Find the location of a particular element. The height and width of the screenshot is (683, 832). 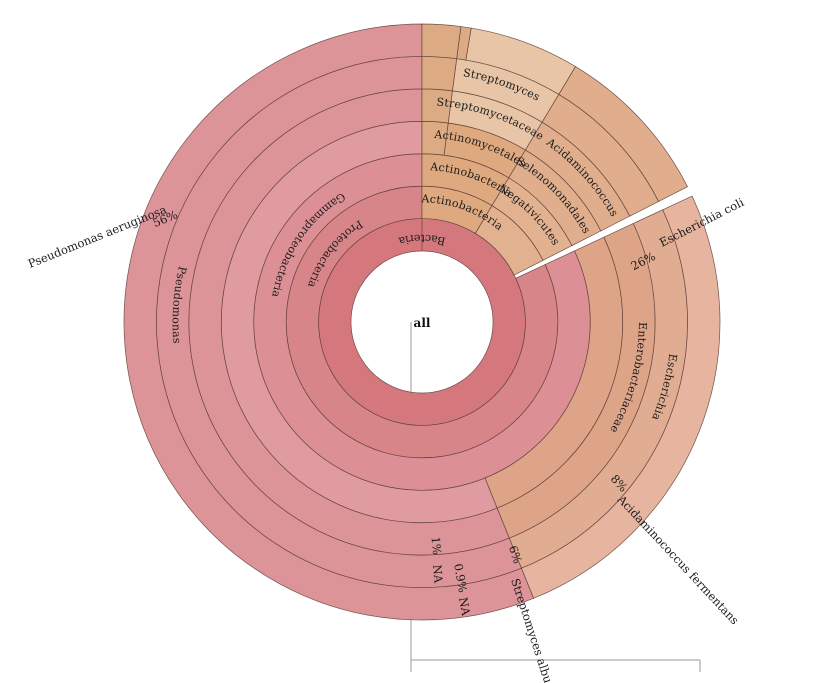

outer-pct-streptomyces-albus: 6% is located at coordinates (515, 555).